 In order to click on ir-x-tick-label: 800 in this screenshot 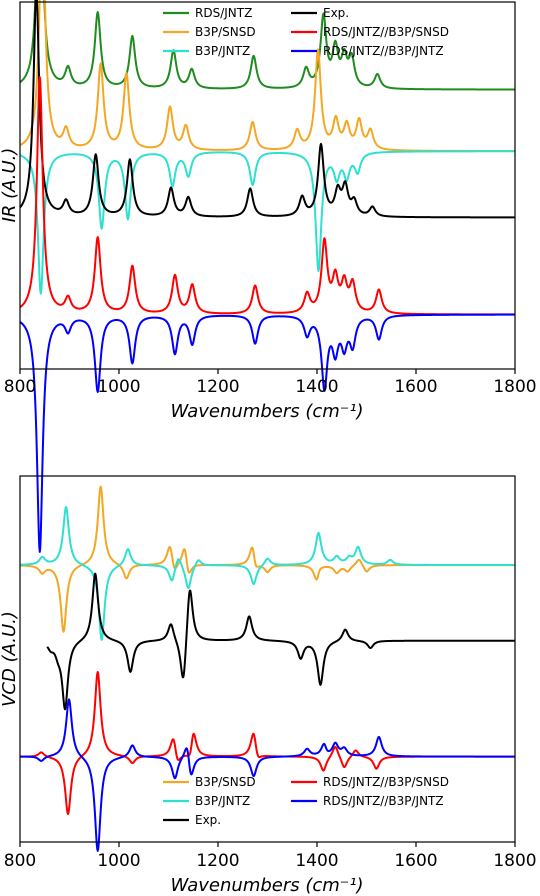, I will do `click(20, 387)`.